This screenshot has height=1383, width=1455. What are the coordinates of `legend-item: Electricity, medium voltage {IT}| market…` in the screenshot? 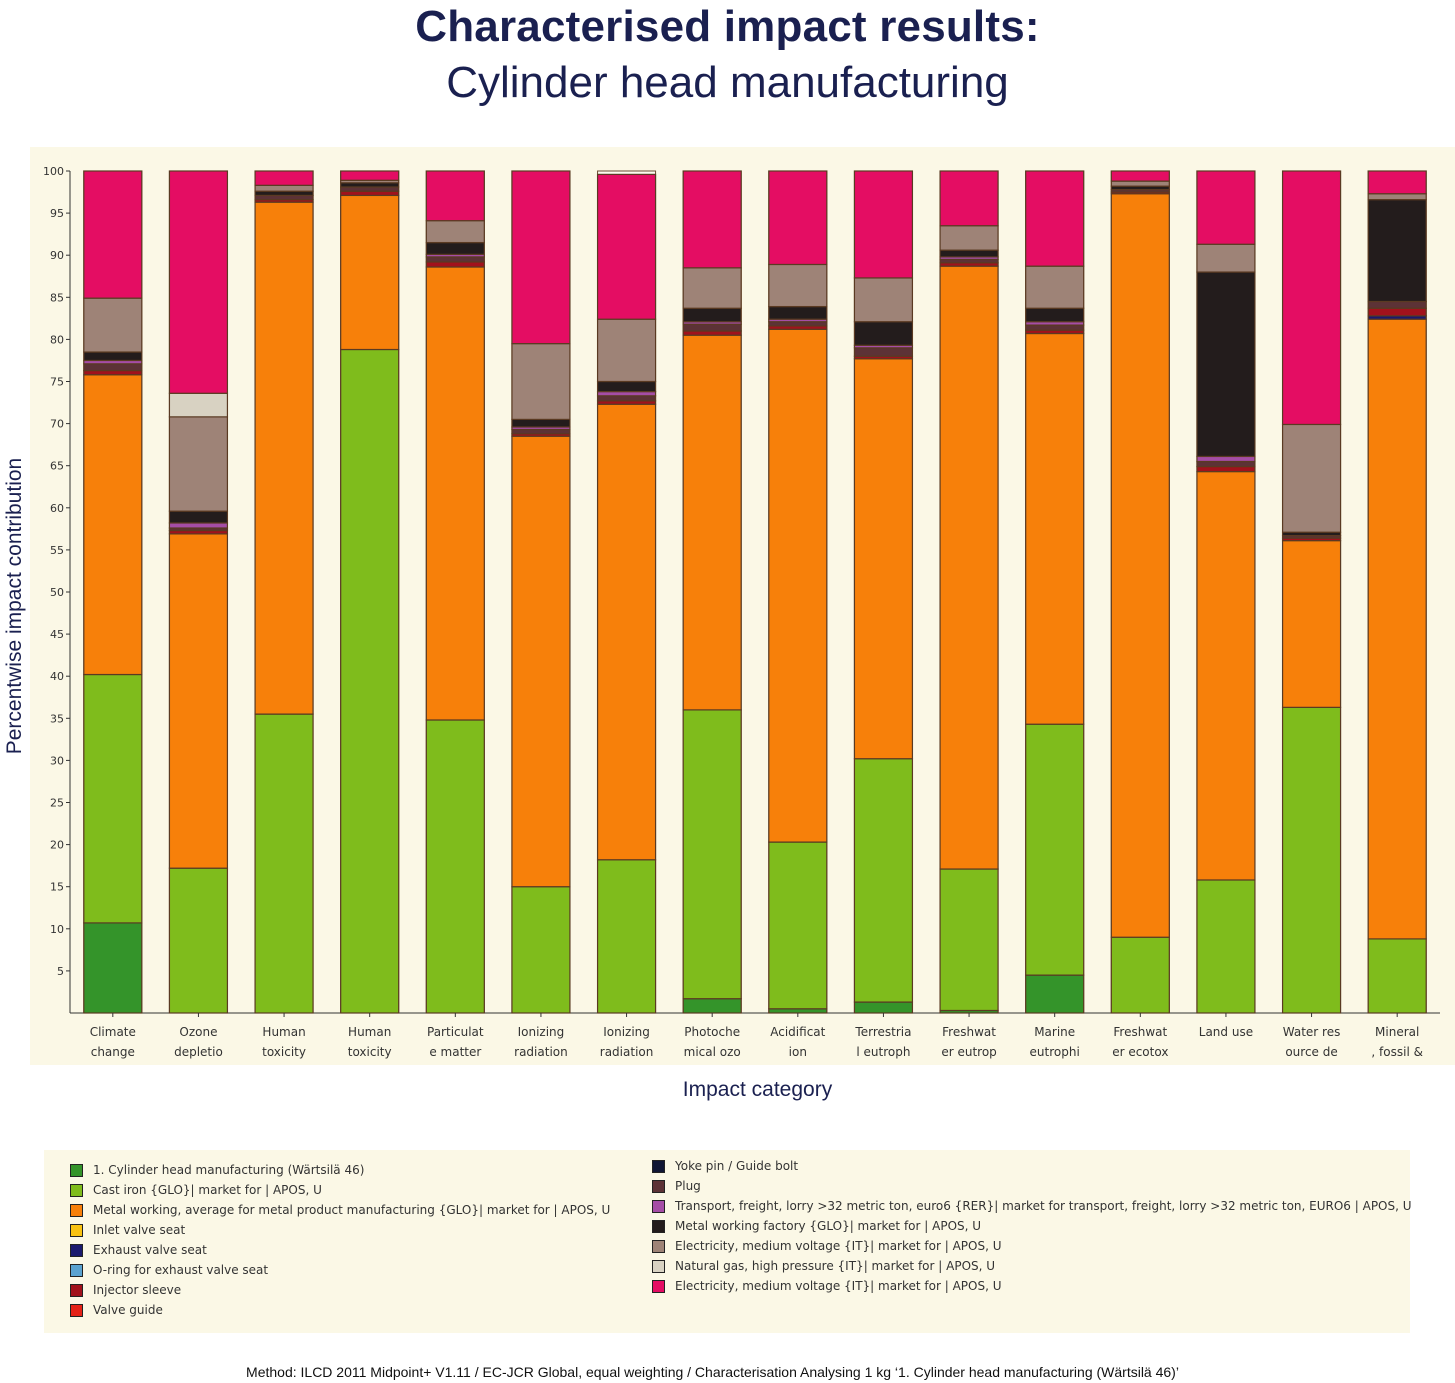 It's located at (1032, 1286).